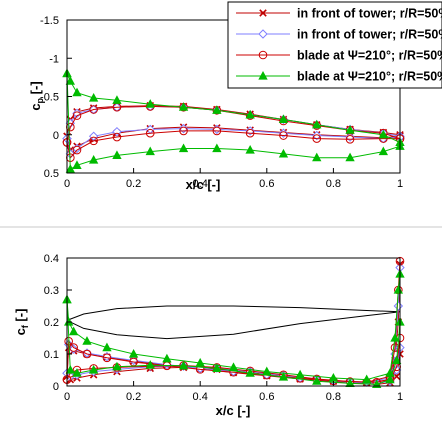 The width and height of the screenshot is (442, 424). Describe the element at coordinates (369, 57) in the screenshot. I see `legend-entry-3: blade at Ψ=210°; r/R=50%; vg=0` at that location.